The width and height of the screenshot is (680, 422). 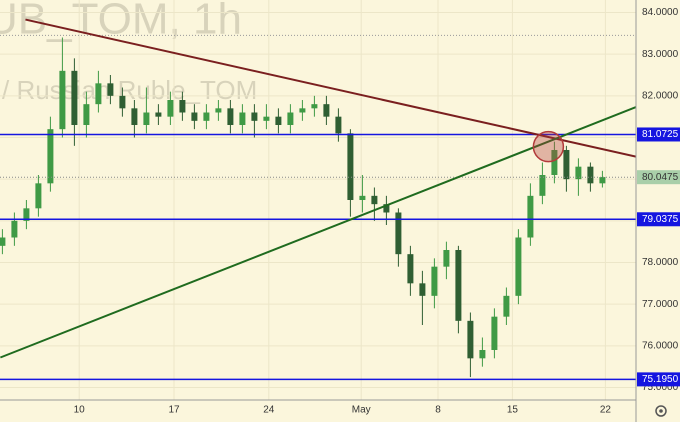 What do you see at coordinates (660, 387) in the screenshot?
I see `y-tick-label: 75.0000` at bounding box center [660, 387].